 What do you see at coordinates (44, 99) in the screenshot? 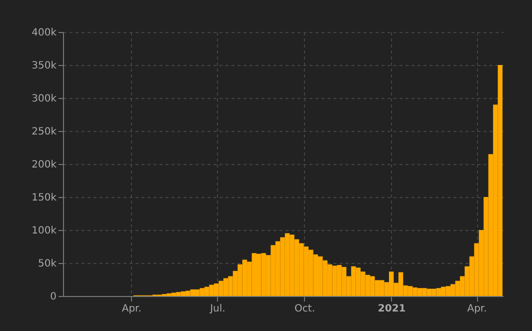
I see `y-tick-label: 300k` at bounding box center [44, 99].